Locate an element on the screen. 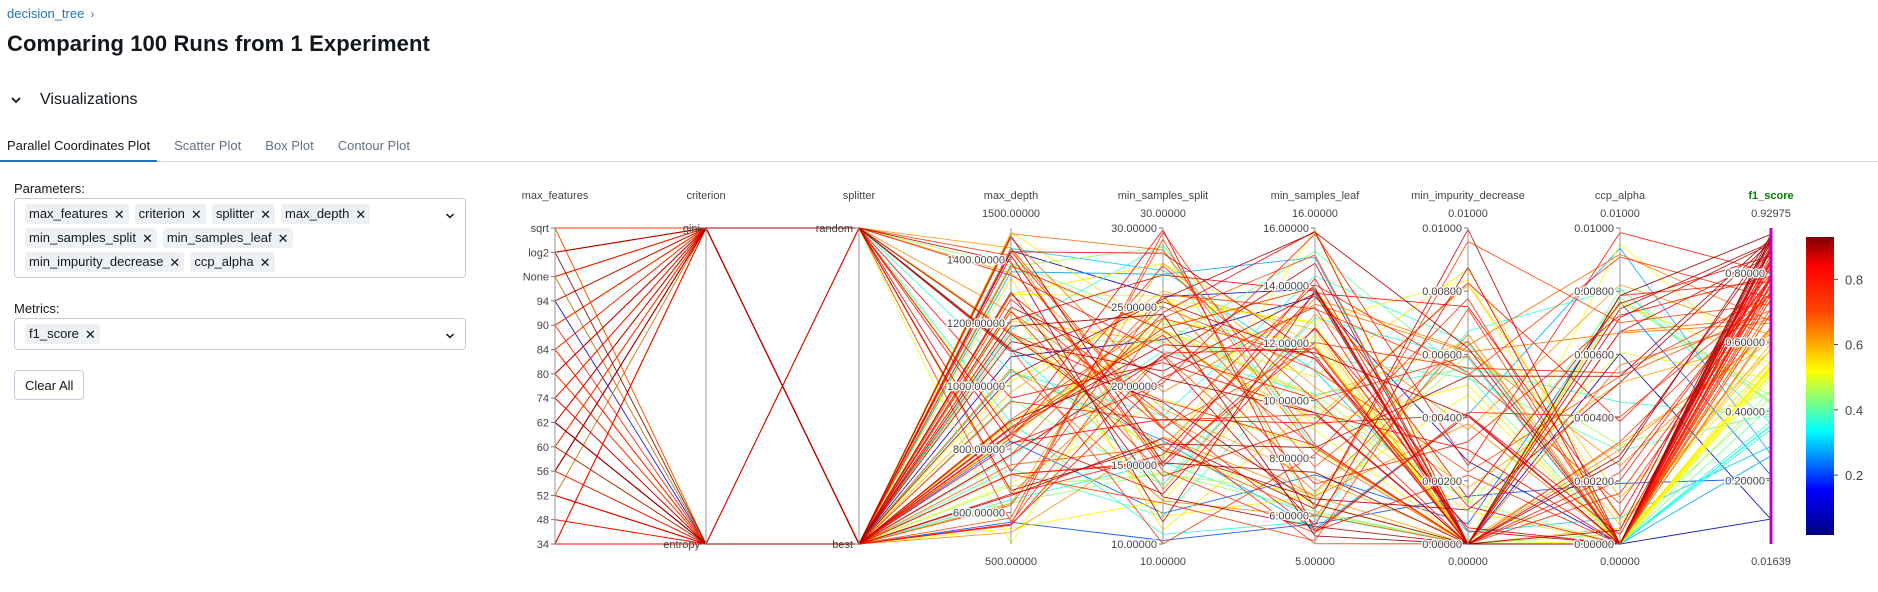 This screenshot has height=592, width=1878. chip-label: f1_score is located at coordinates (54, 333).